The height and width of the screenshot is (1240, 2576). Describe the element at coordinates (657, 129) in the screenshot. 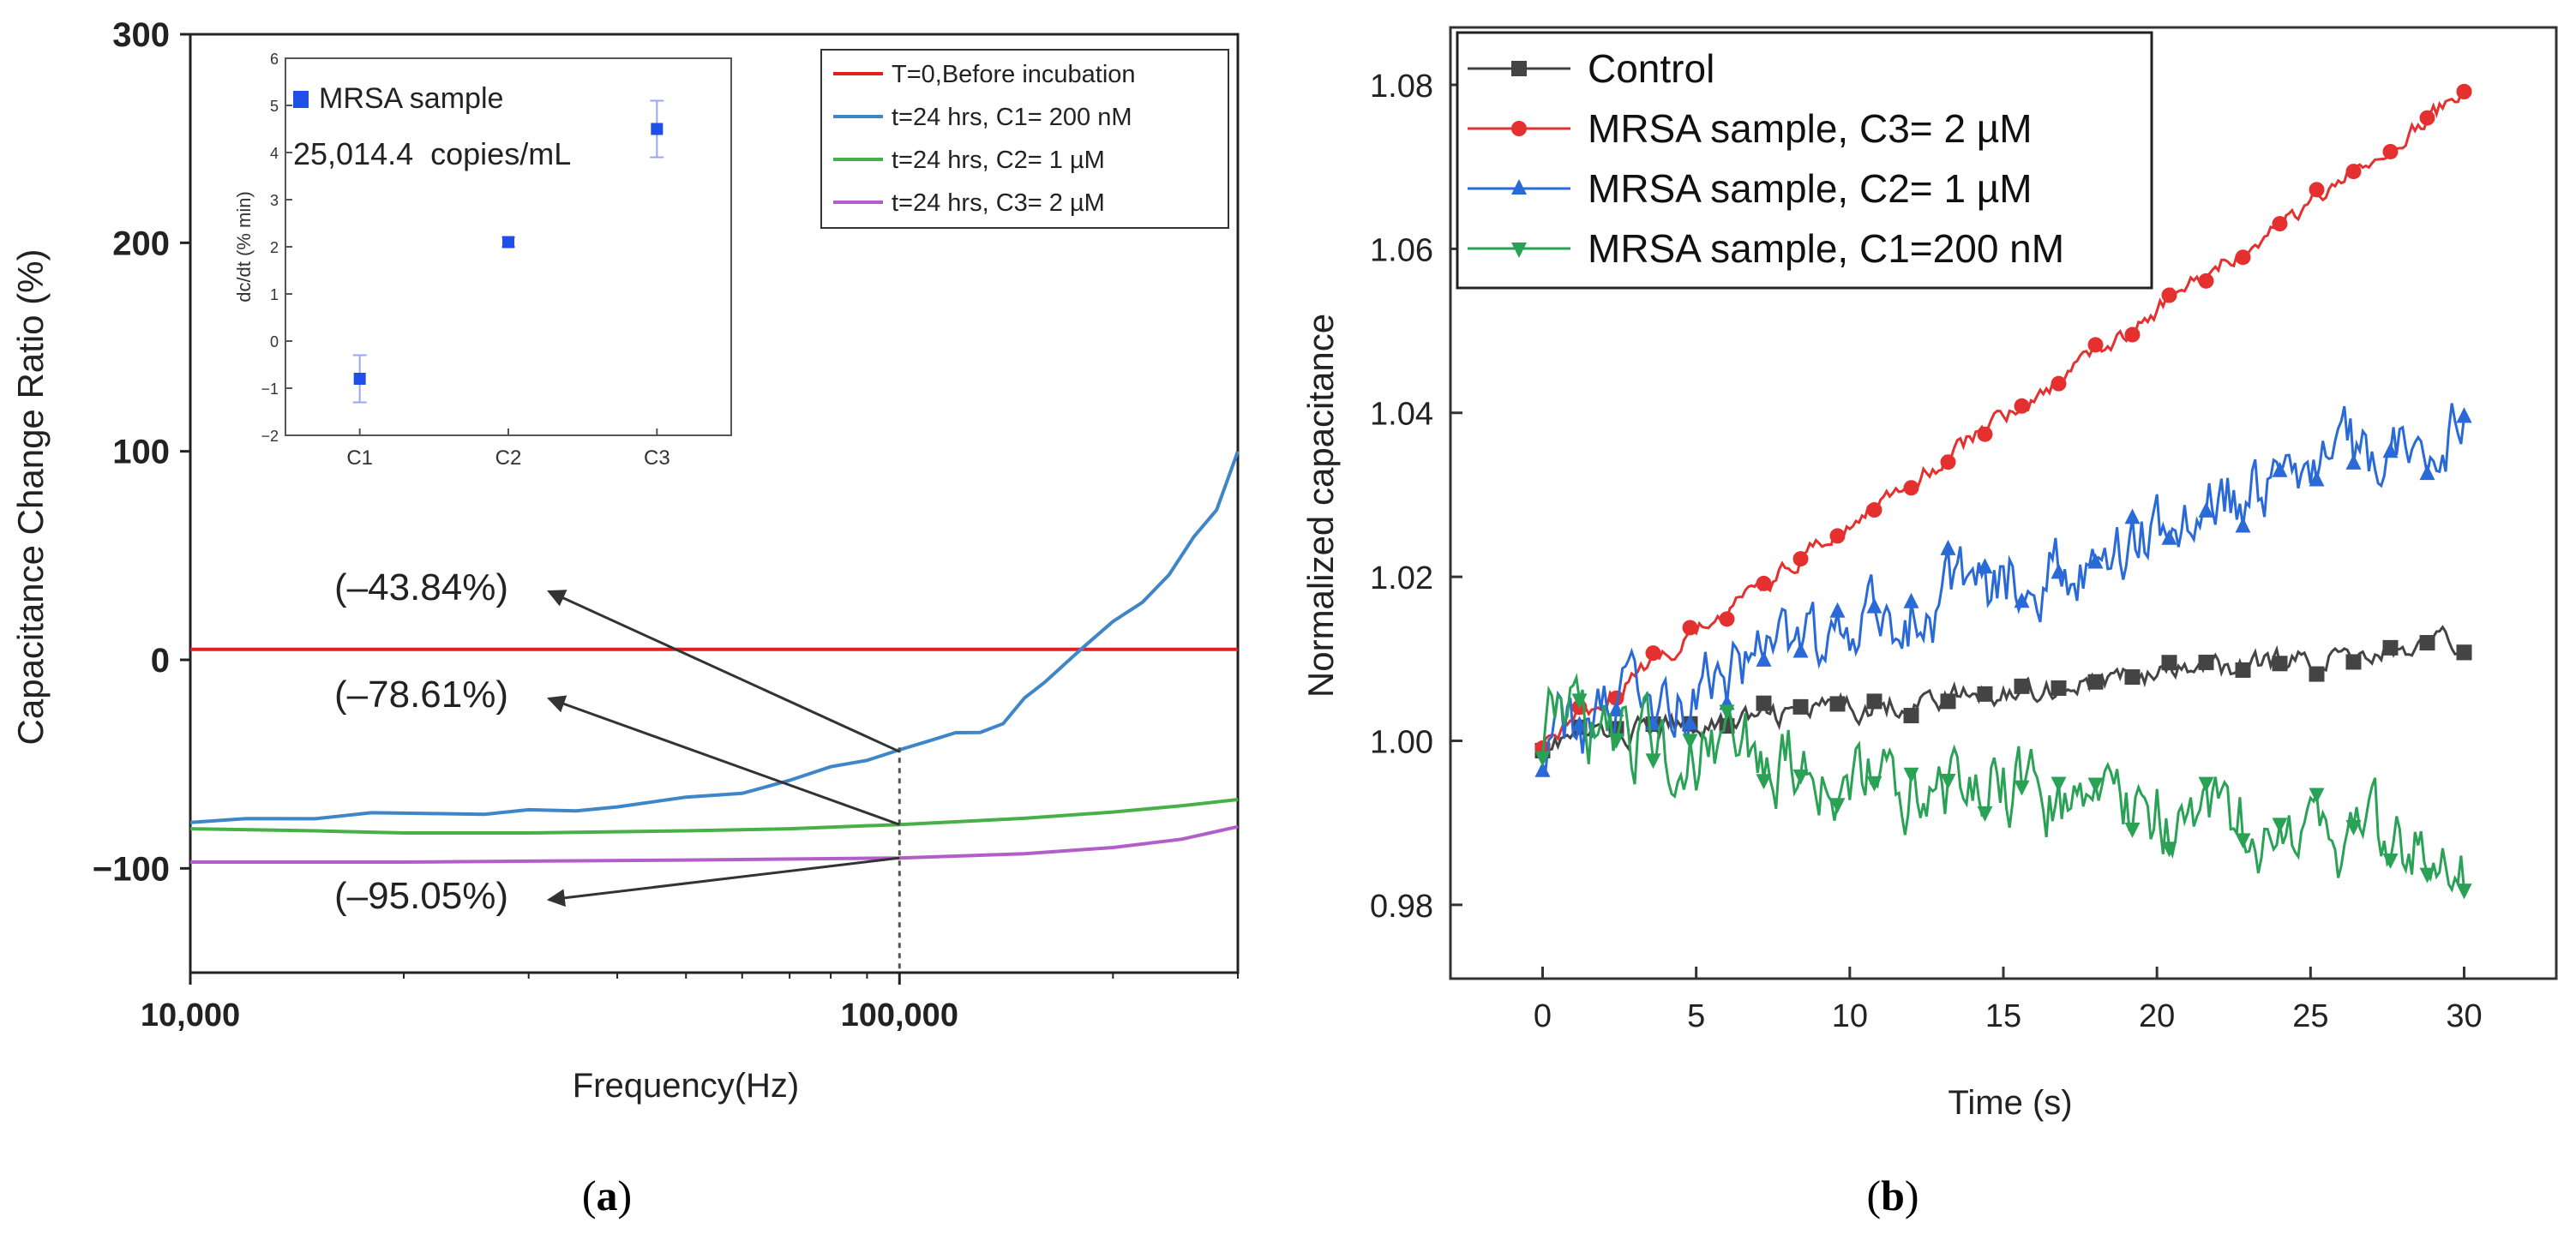

I see `inset-point-C3` at that location.